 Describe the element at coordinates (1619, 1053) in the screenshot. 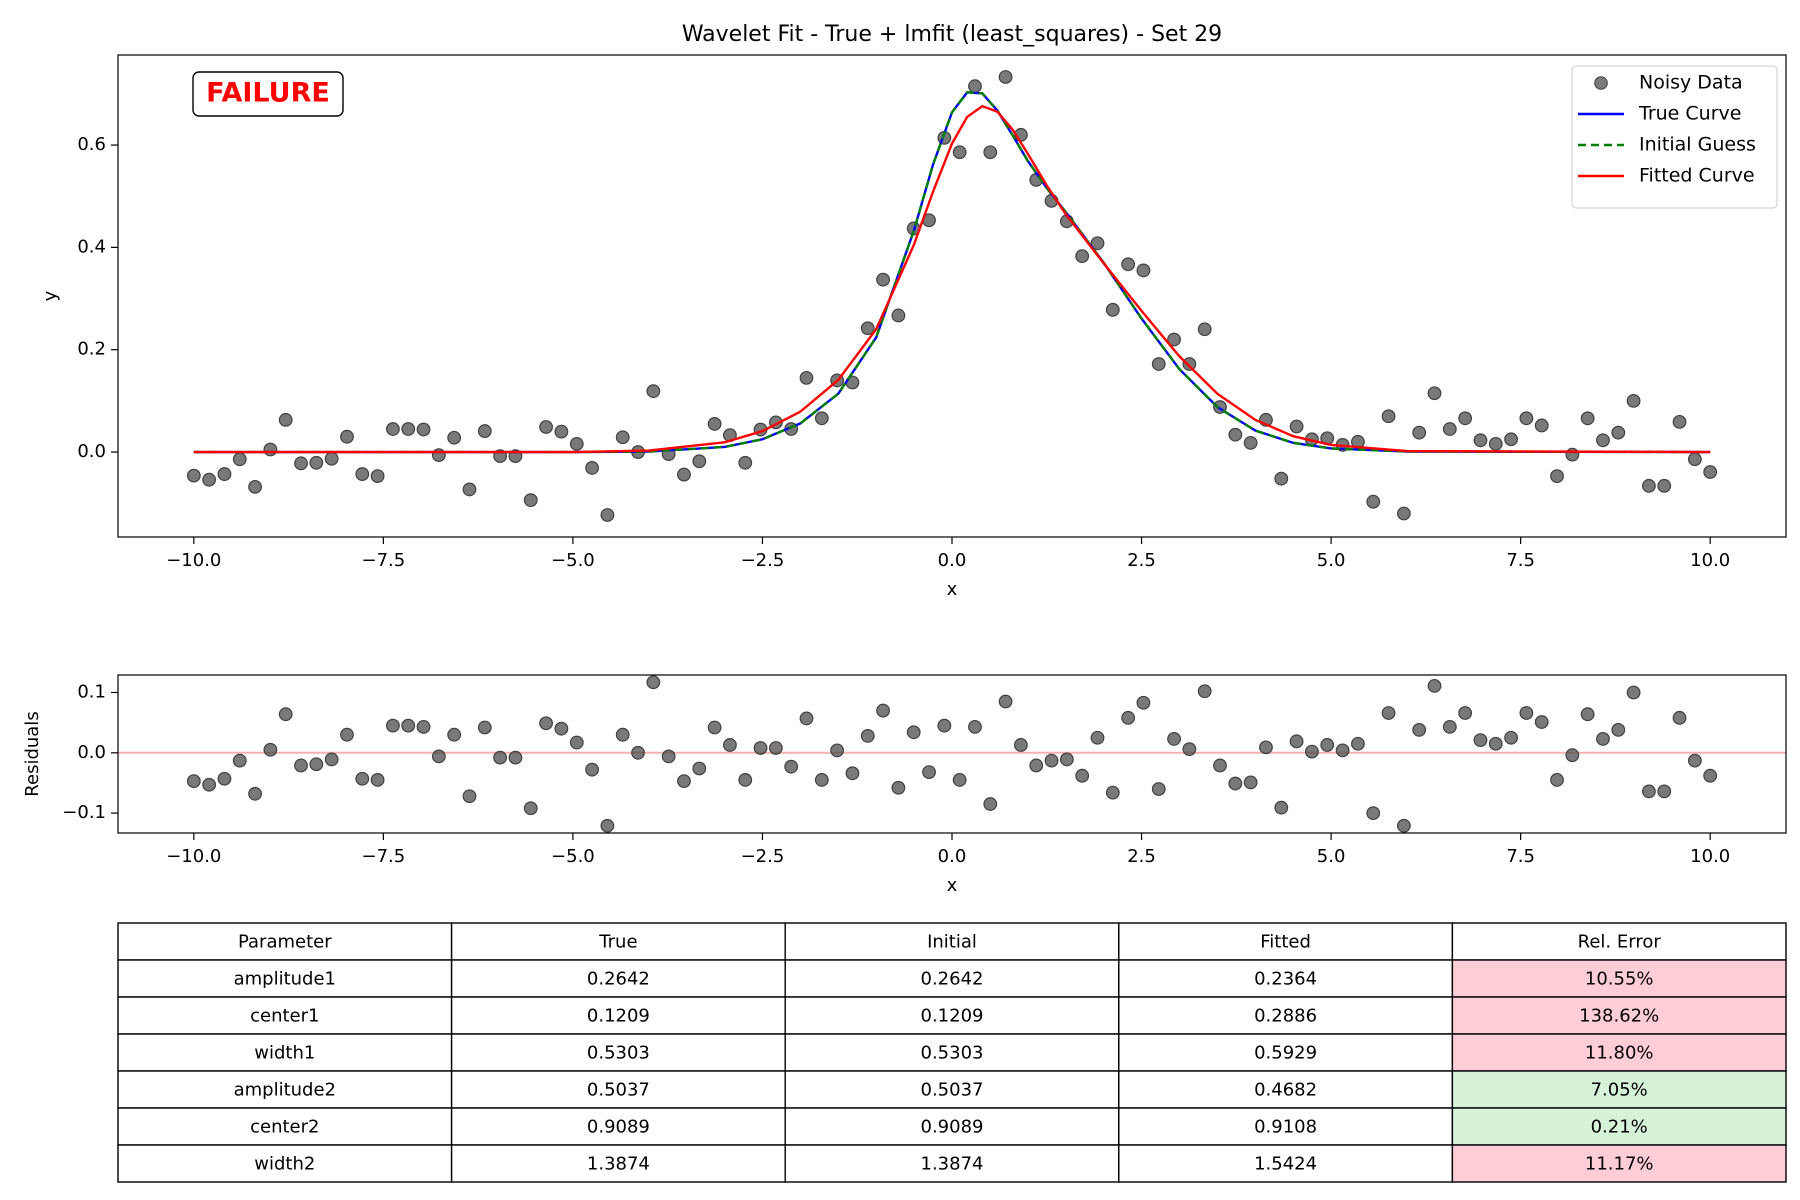

I see `table-value: 11.80%` at that location.